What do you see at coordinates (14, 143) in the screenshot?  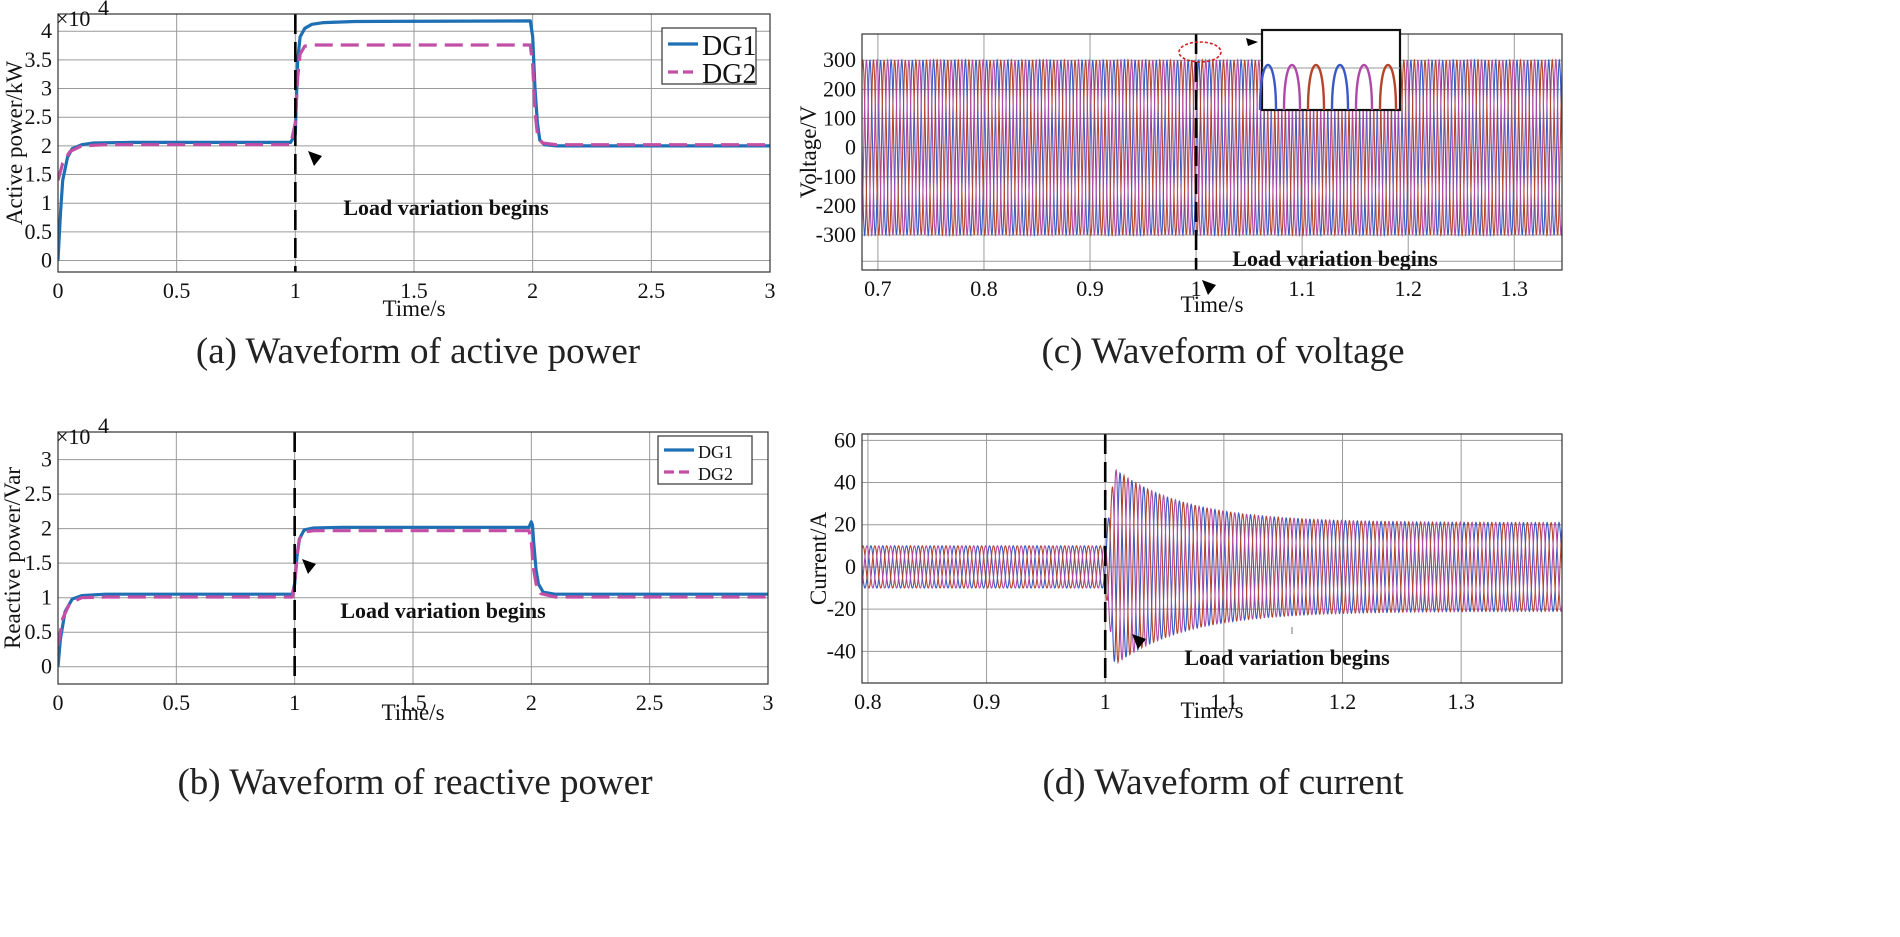 I see `y-axis-label: Active power/kW` at bounding box center [14, 143].